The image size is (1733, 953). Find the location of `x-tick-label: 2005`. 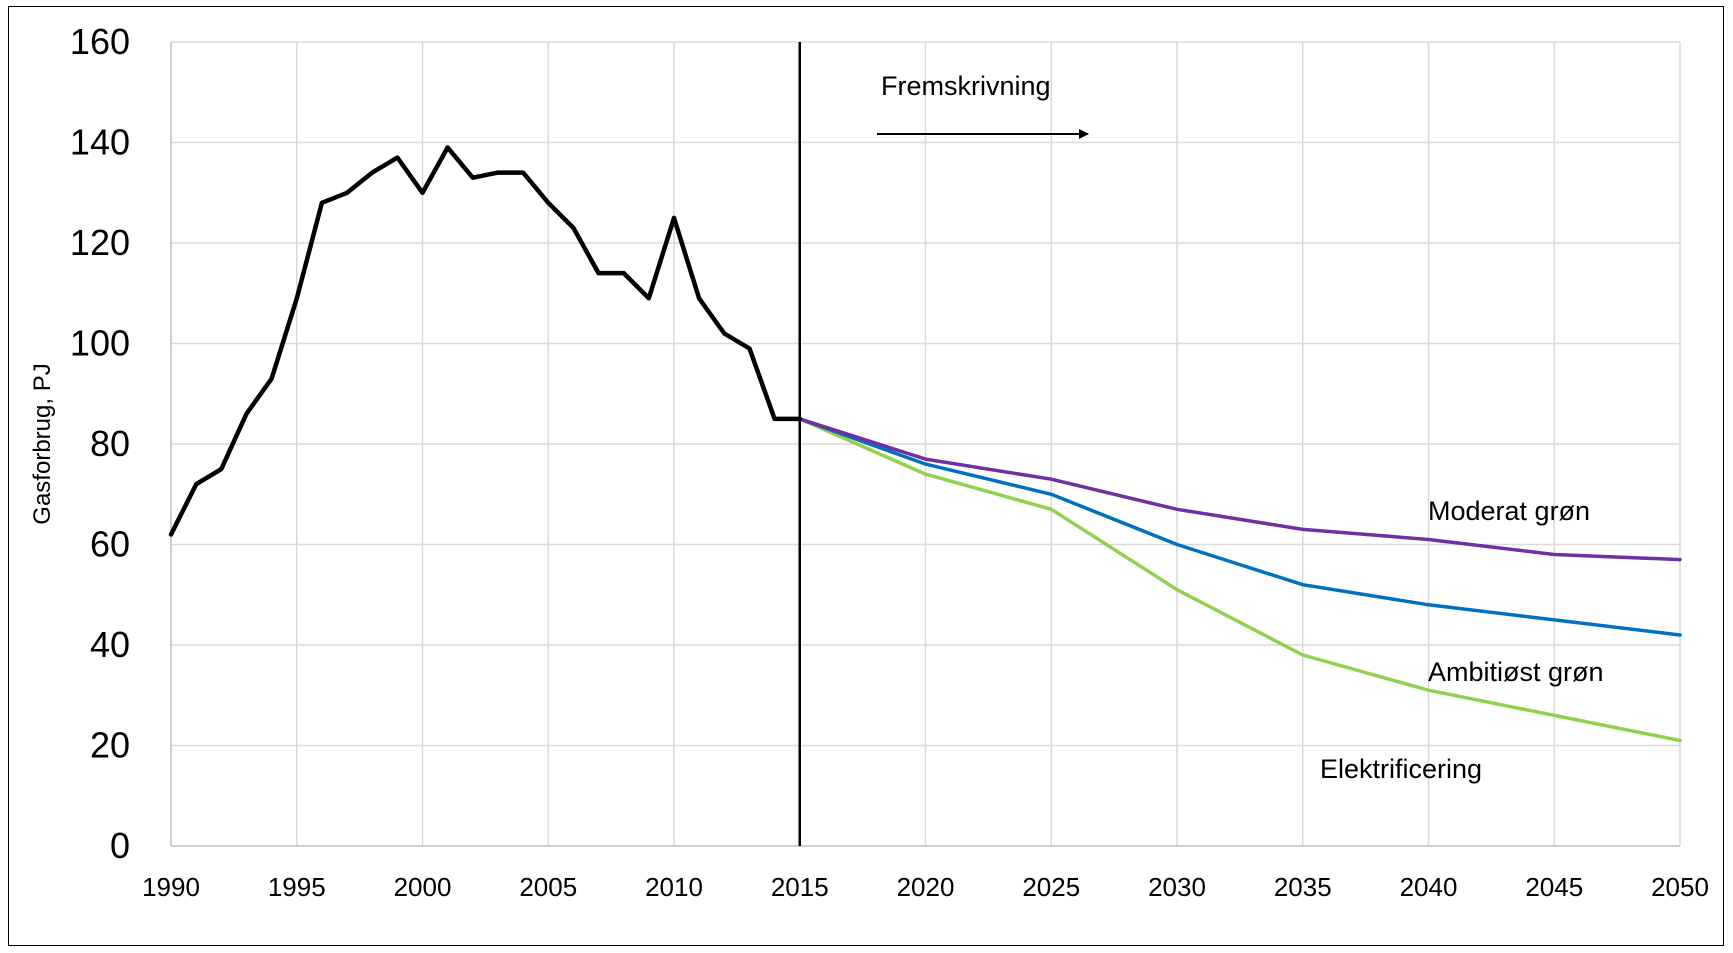

x-tick-label: 2005 is located at coordinates (548, 887).